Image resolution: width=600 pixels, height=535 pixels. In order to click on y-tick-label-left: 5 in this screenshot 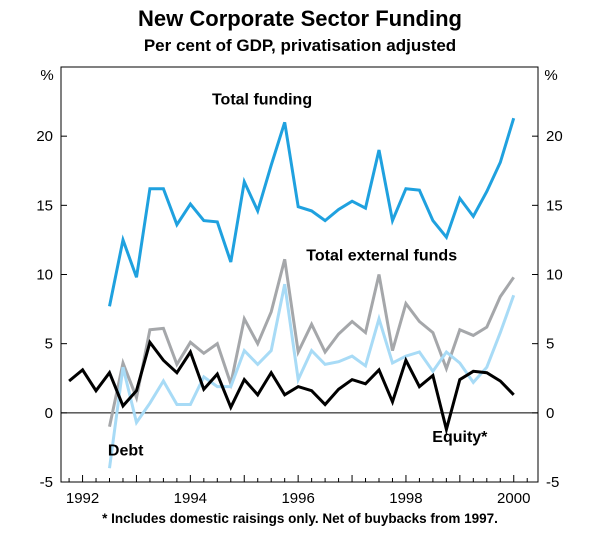, I will do `click(49, 344)`.